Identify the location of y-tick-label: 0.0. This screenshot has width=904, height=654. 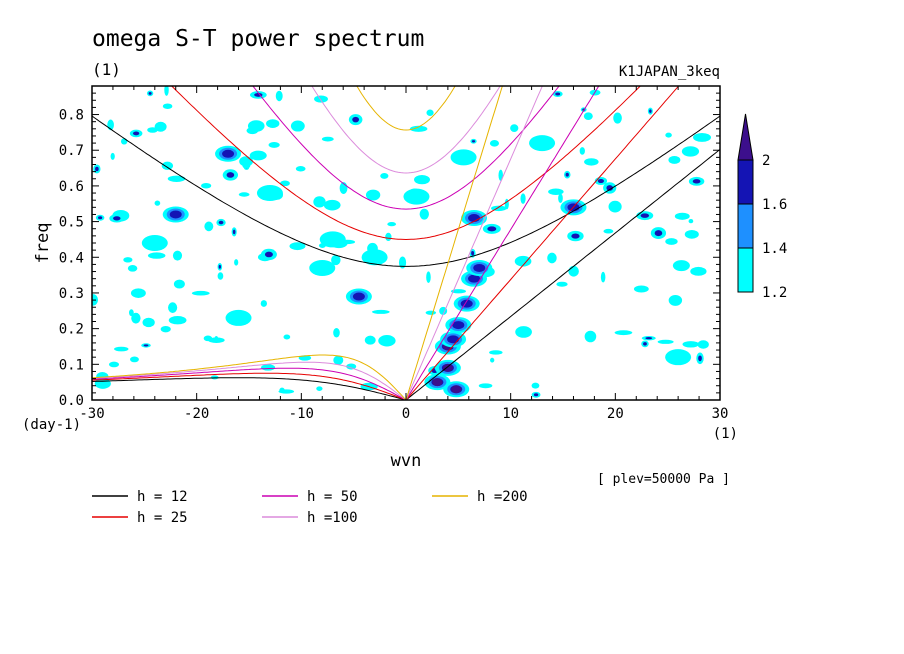
(71, 401).